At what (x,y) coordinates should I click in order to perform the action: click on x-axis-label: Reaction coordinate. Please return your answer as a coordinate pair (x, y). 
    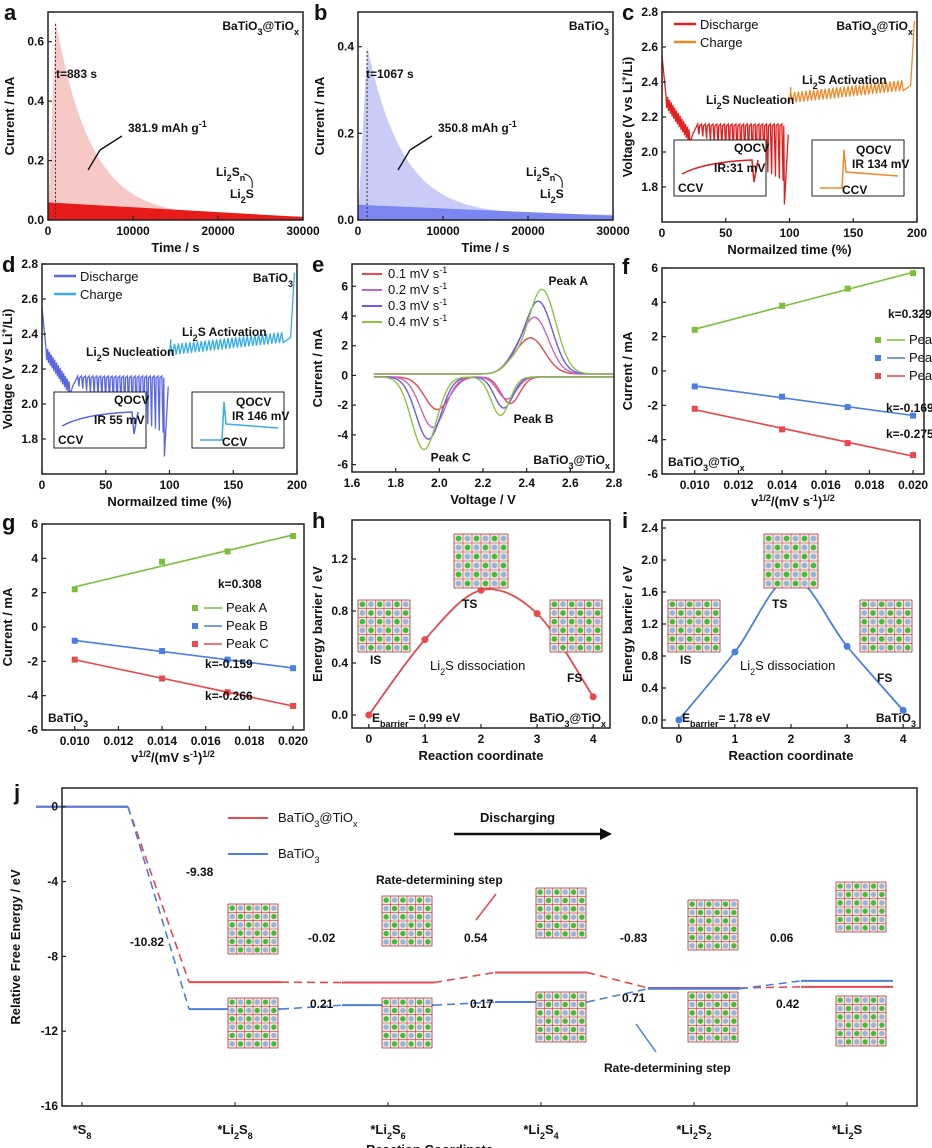
    Looking at the image, I should click on (791, 755).